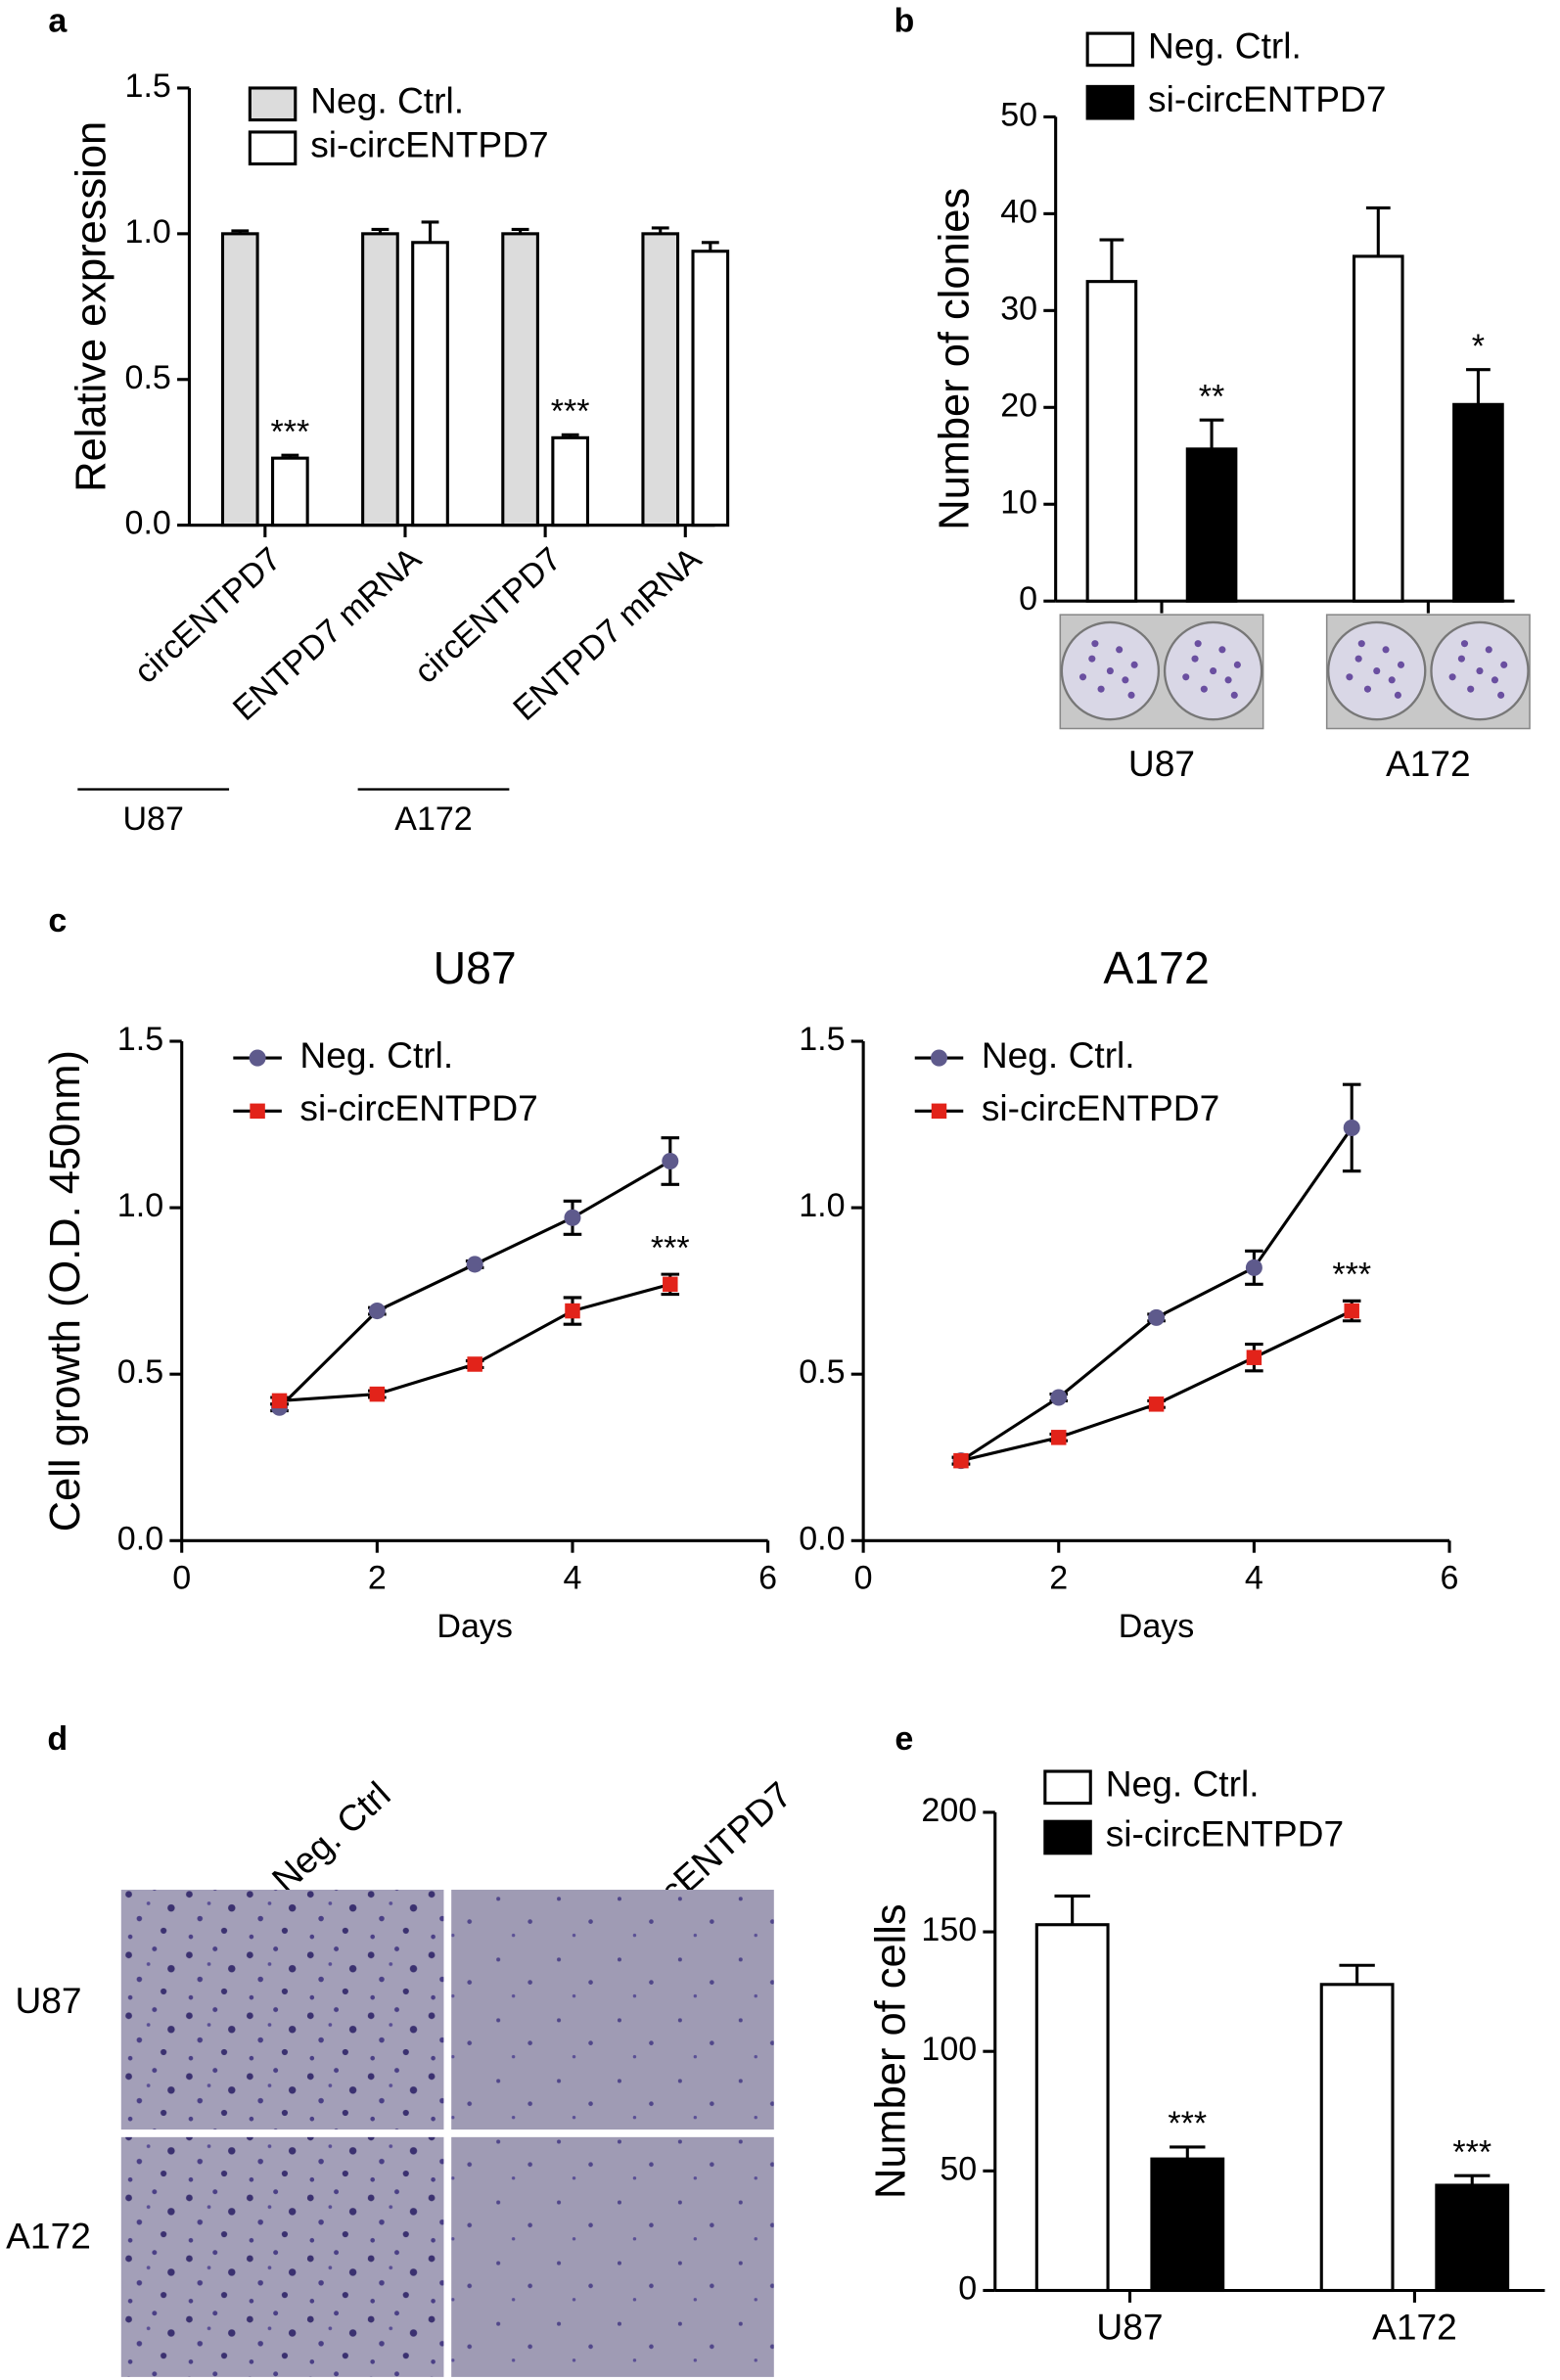 Image resolution: width=1560 pixels, height=2380 pixels. What do you see at coordinates (949, 2049) in the screenshot?
I see `y-tick-label: 100` at bounding box center [949, 2049].